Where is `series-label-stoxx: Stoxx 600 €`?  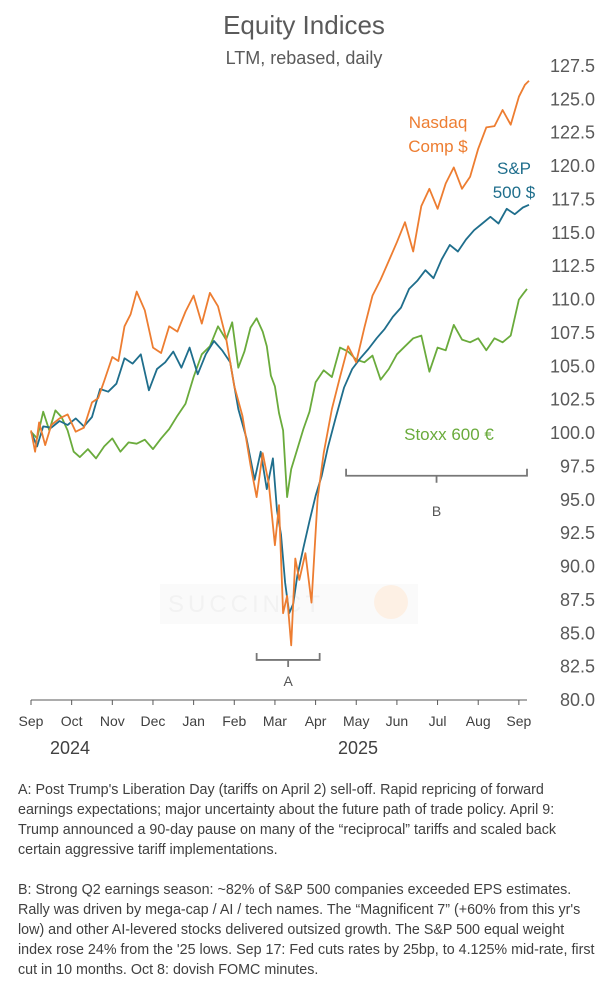
series-label-stoxx: Stoxx 600 € is located at coordinates (449, 434).